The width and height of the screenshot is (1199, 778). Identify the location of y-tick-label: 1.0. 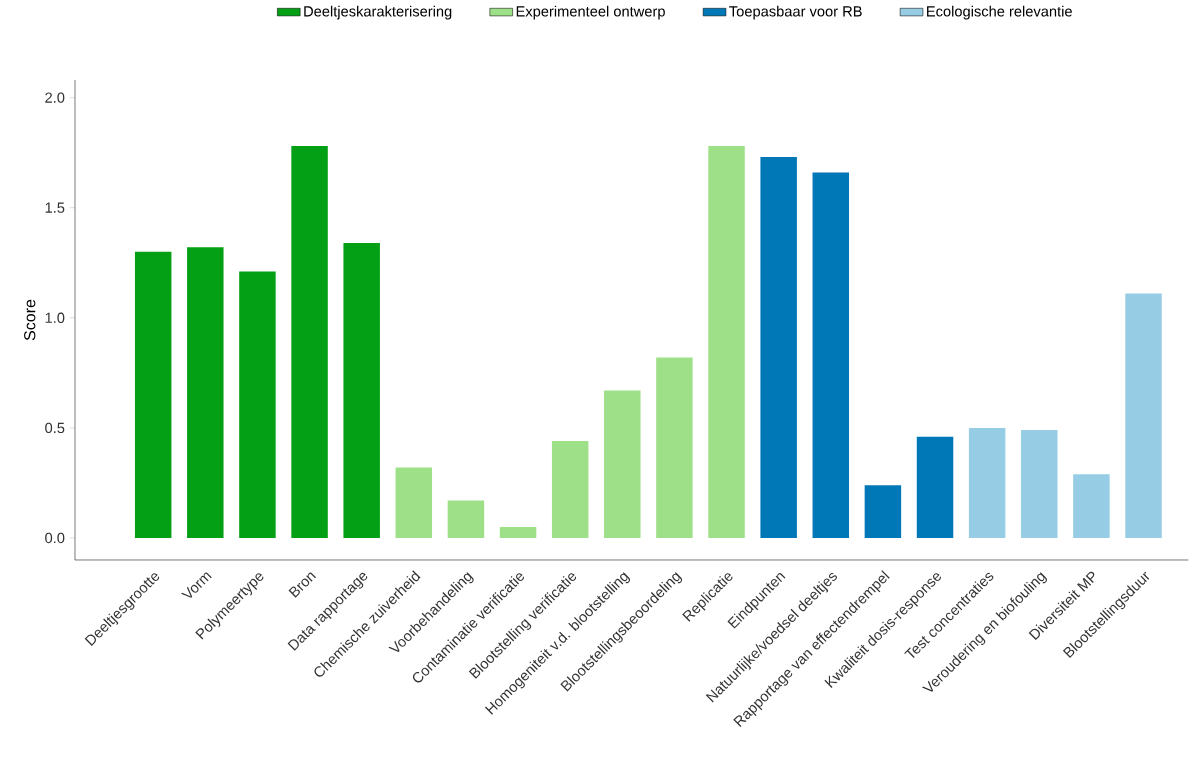
(55, 317).